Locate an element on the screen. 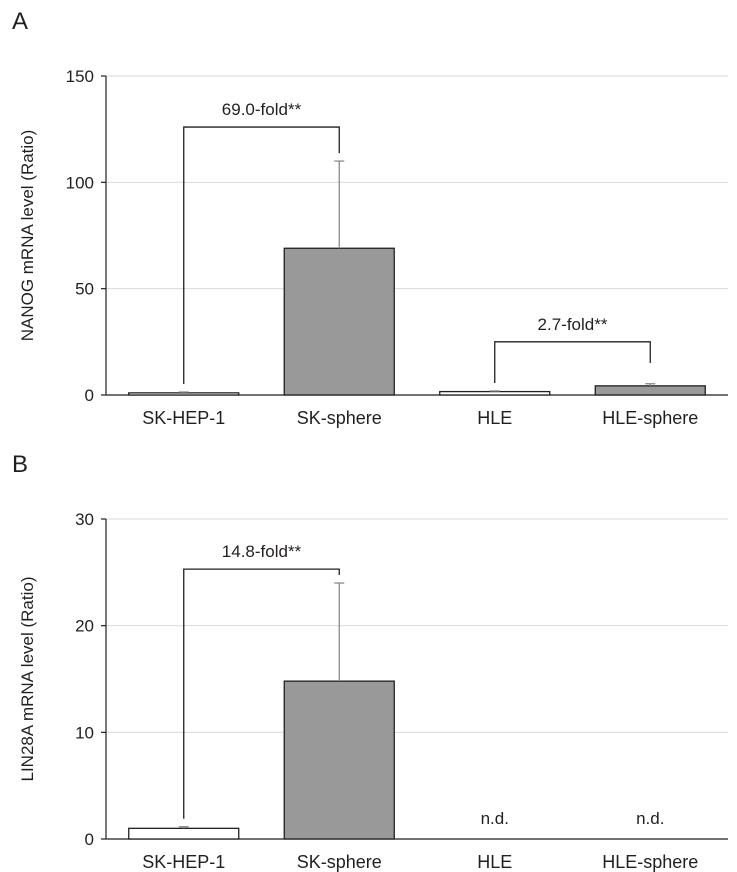 The height and width of the screenshot is (872, 737). significance-label: 69.0-fold** is located at coordinates (262, 109).